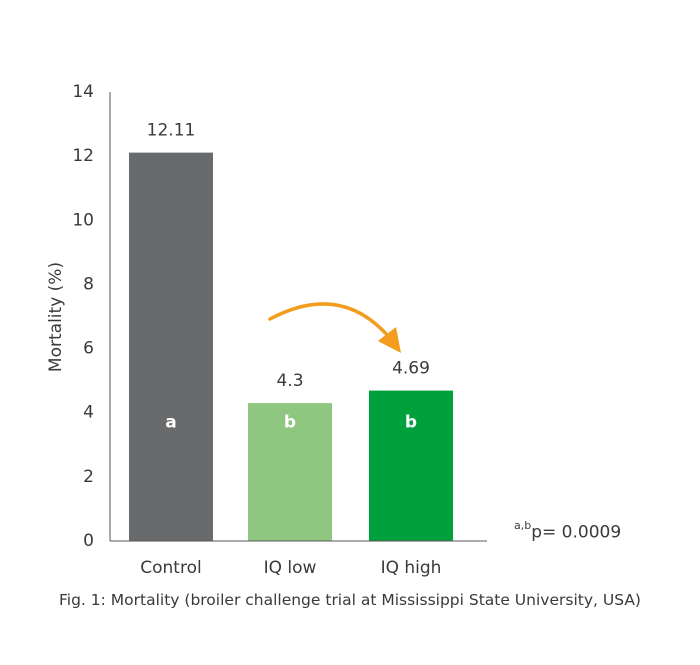 The image size is (700, 665). Describe the element at coordinates (290, 472) in the screenshot. I see `bar-iq-low` at that location.